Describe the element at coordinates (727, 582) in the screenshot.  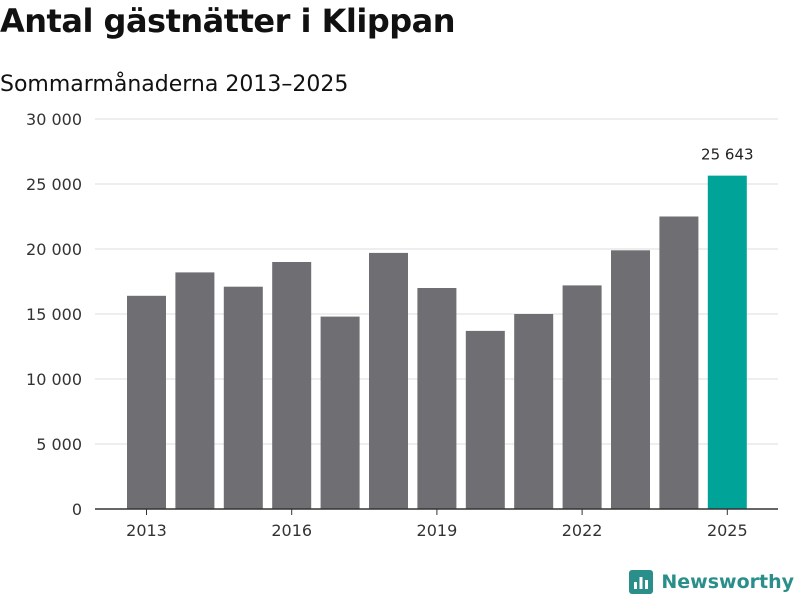
I see `brand-name: Newsworthy` at that location.